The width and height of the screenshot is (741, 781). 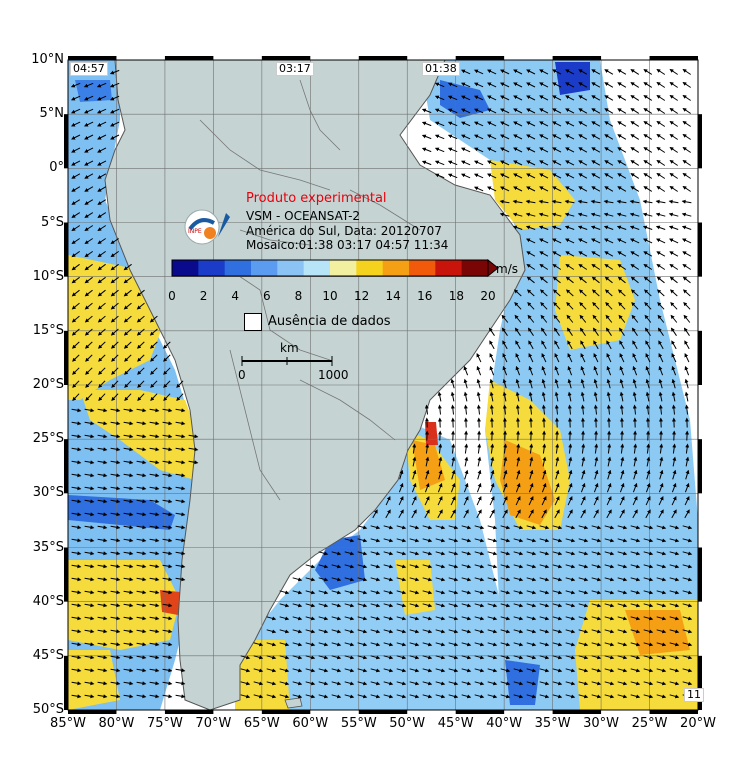 What do you see at coordinates (207, 227) in the screenshot?
I see `inpe-logo-icon: INPE` at bounding box center [207, 227].